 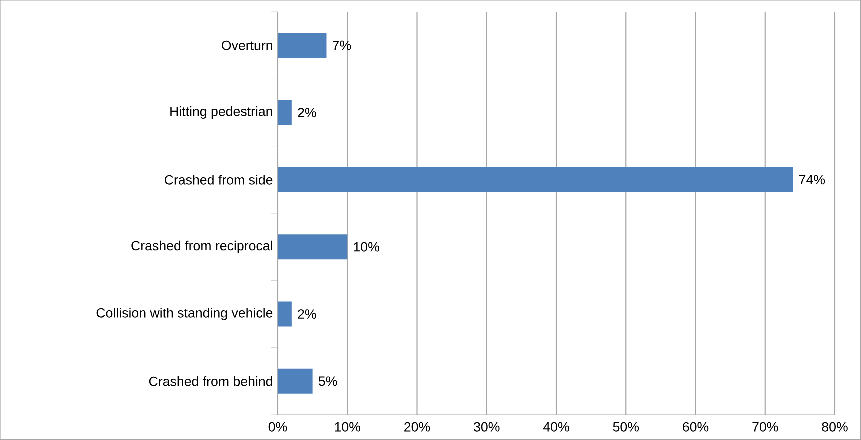 I want to click on x-tick-label: 10%, so click(x=348, y=427).